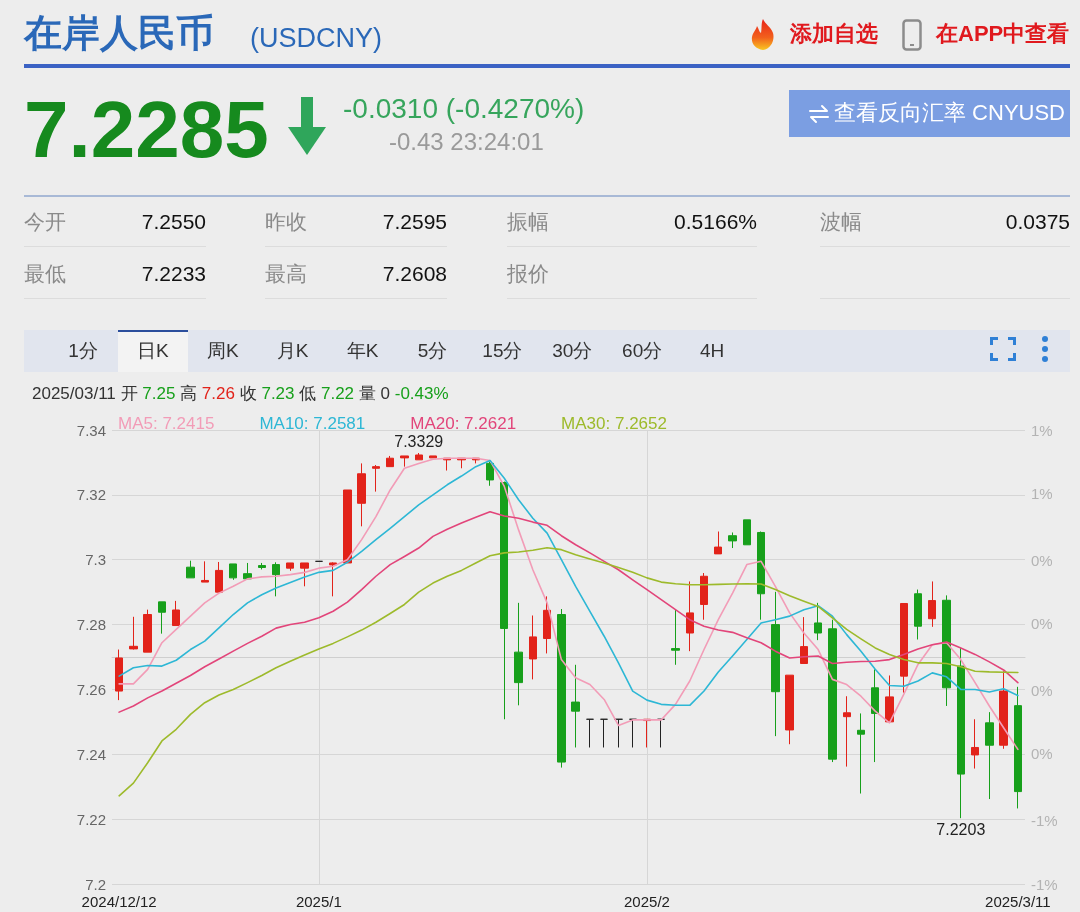  Describe the element at coordinates (91, 430) in the screenshot. I see `y-tick-label: 7.34` at that location.